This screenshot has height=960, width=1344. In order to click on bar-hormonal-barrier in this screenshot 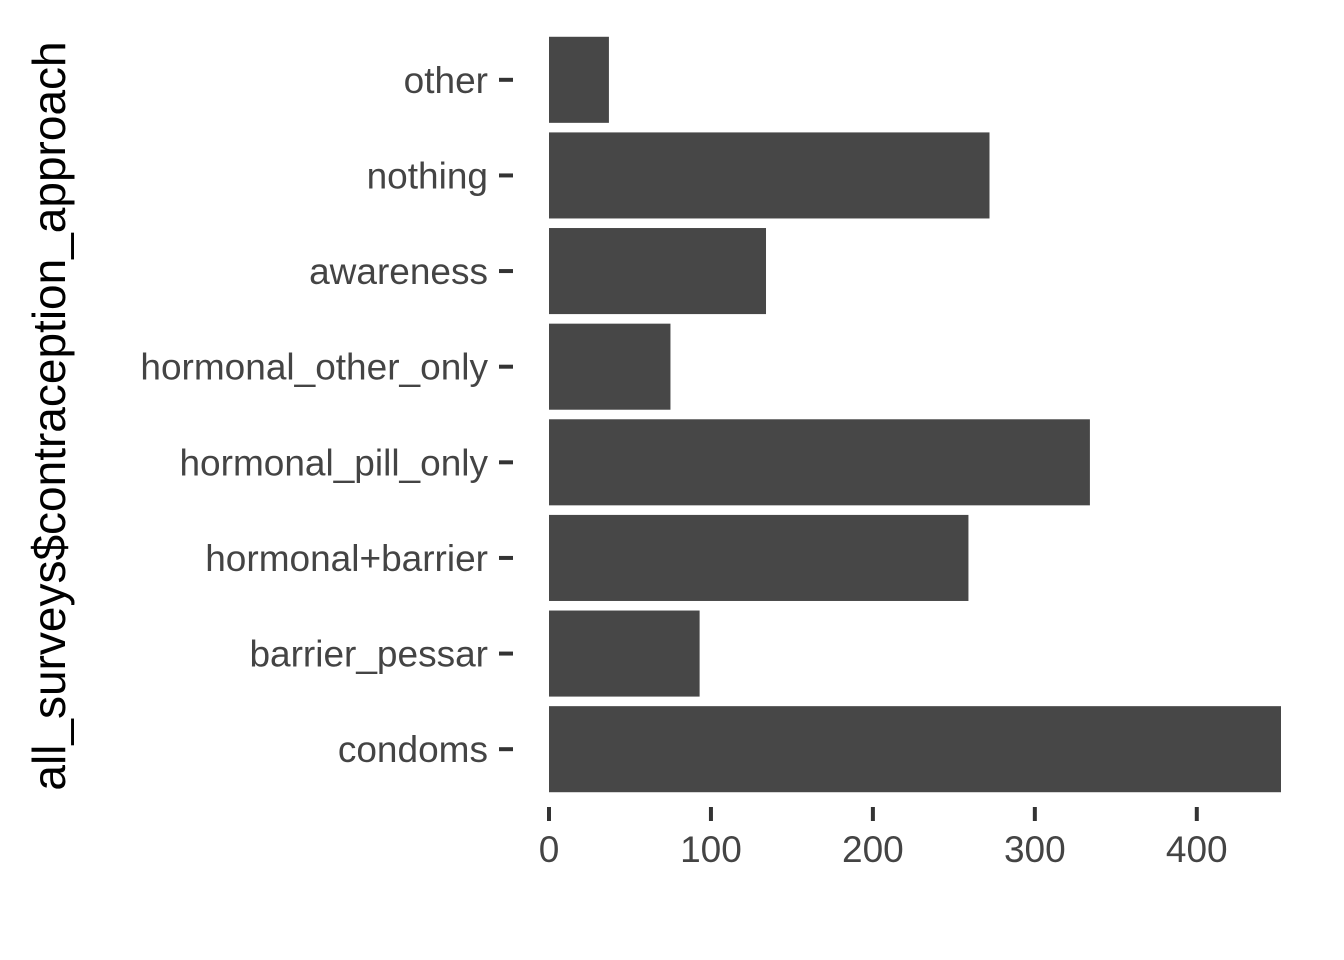, I will do `click(759, 557)`.